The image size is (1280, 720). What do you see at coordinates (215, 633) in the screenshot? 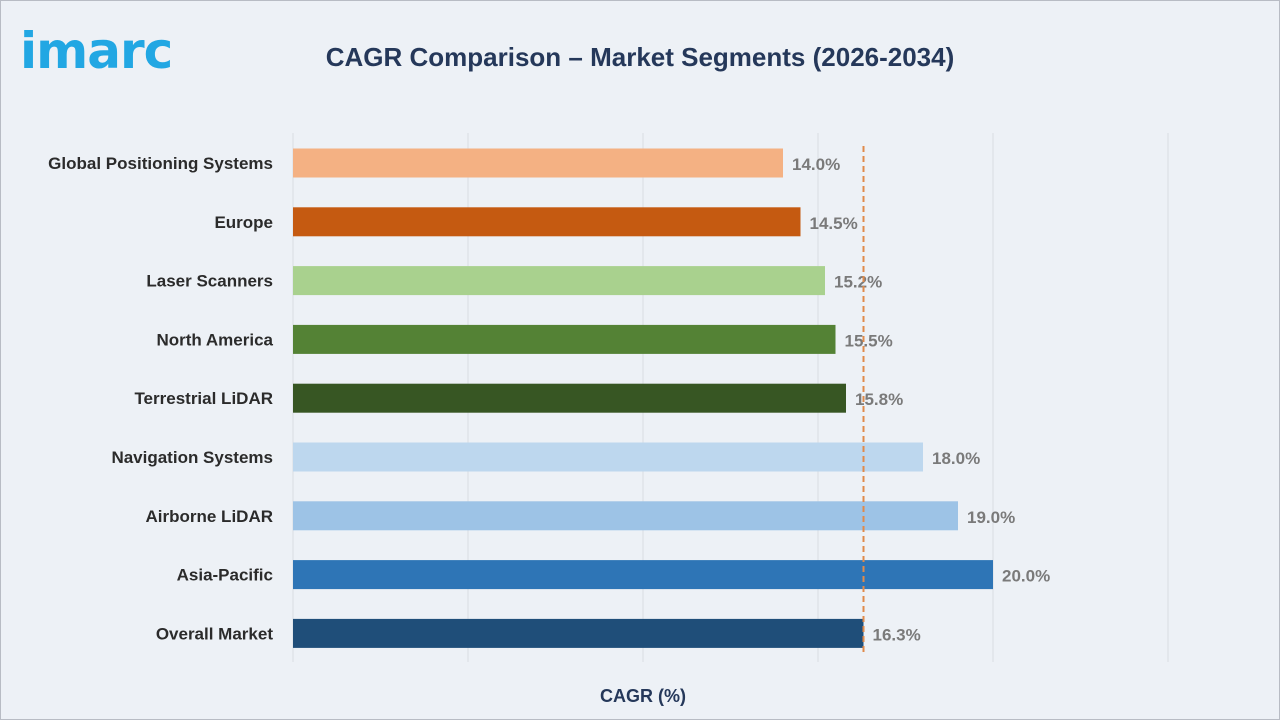
I see `category-label: Overall Market` at bounding box center [215, 633].